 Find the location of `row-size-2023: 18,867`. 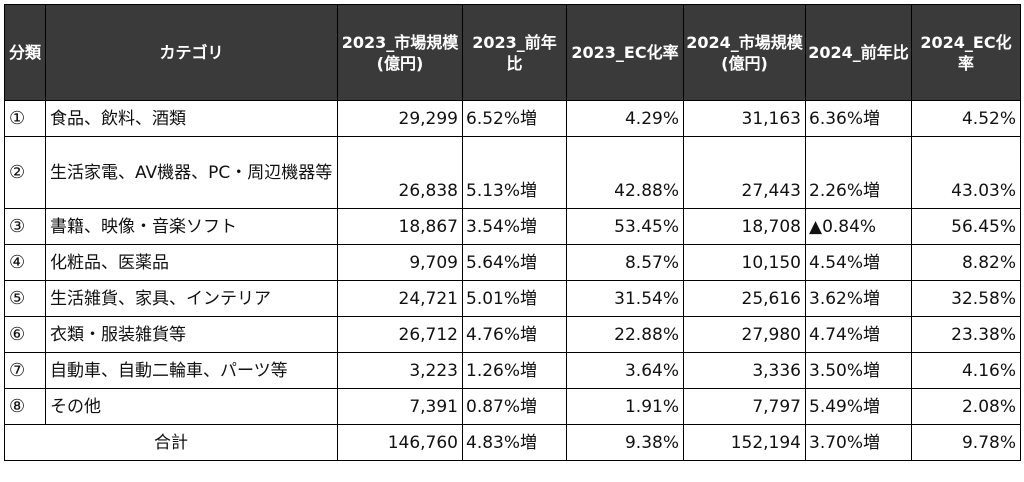

row-size-2023: 18,867 is located at coordinates (400, 226).